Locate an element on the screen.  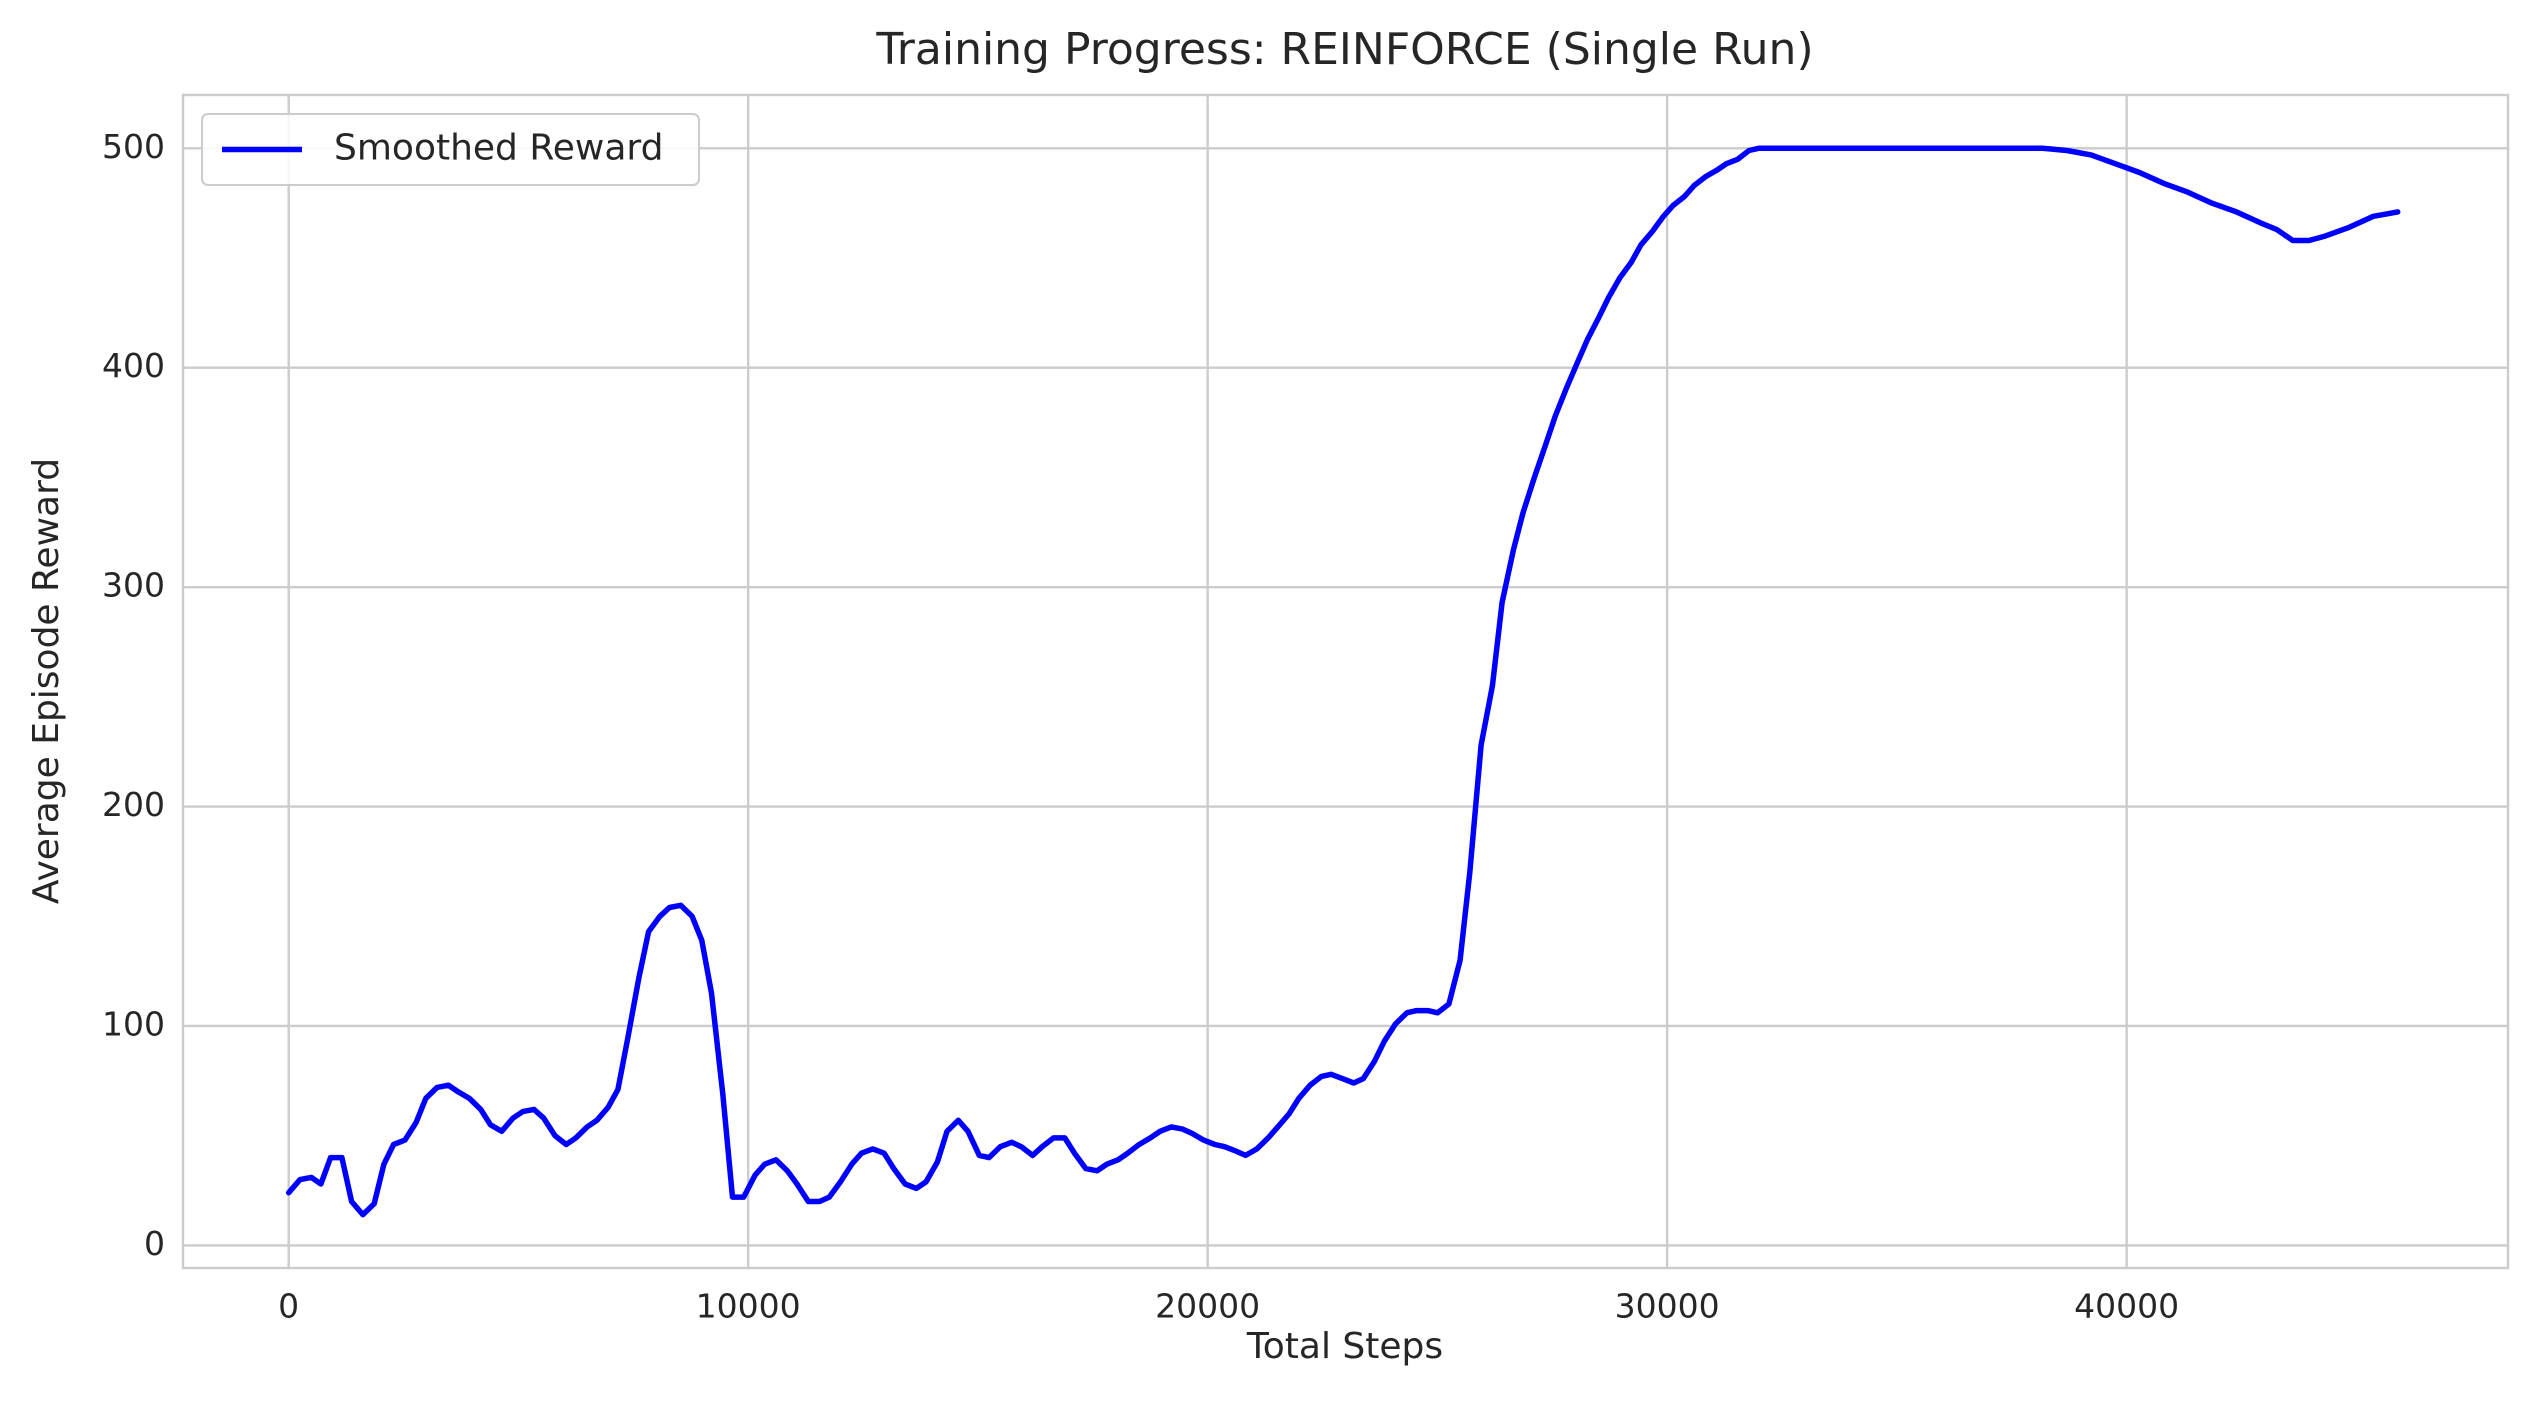
legend-box is located at coordinates (450, 149).